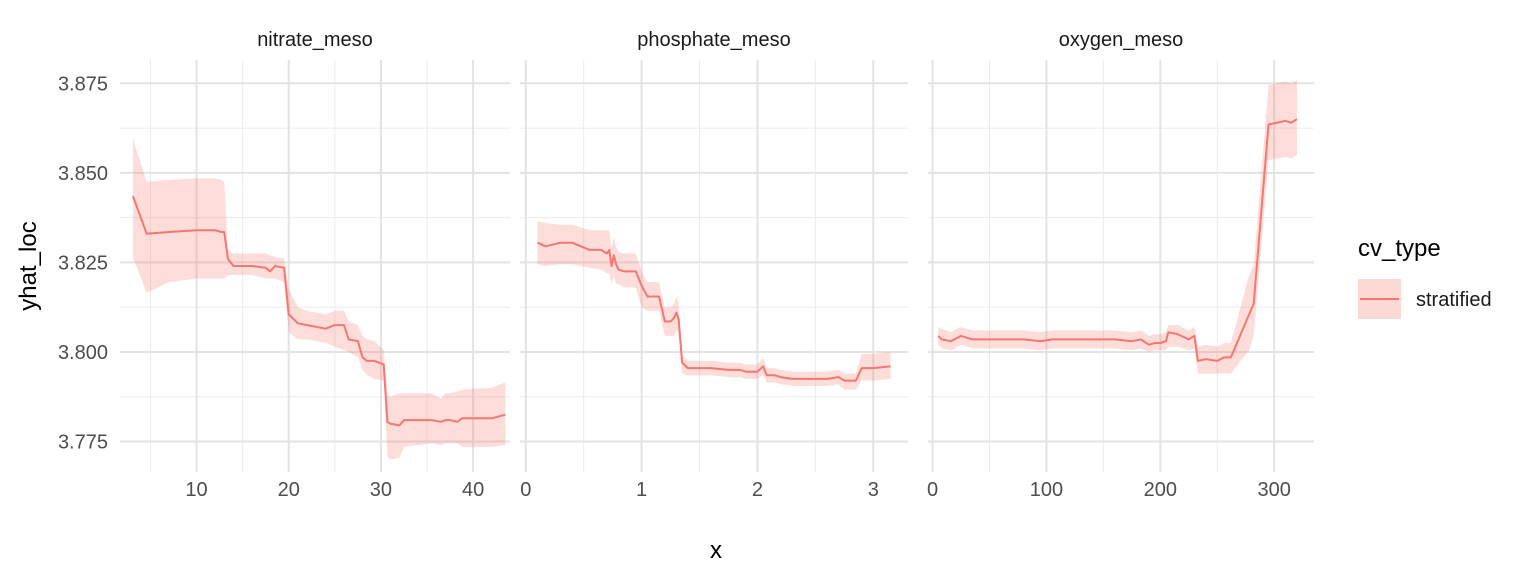  Describe the element at coordinates (873, 490) in the screenshot. I see `x-tick-label: 3` at that location.